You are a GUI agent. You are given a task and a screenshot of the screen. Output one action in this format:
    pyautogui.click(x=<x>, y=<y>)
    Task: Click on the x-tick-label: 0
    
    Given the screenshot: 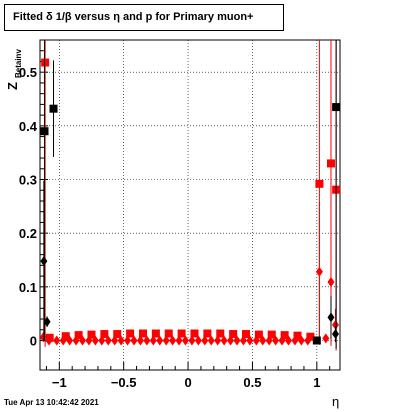 What is the action you would take?
    pyautogui.click(x=187, y=382)
    